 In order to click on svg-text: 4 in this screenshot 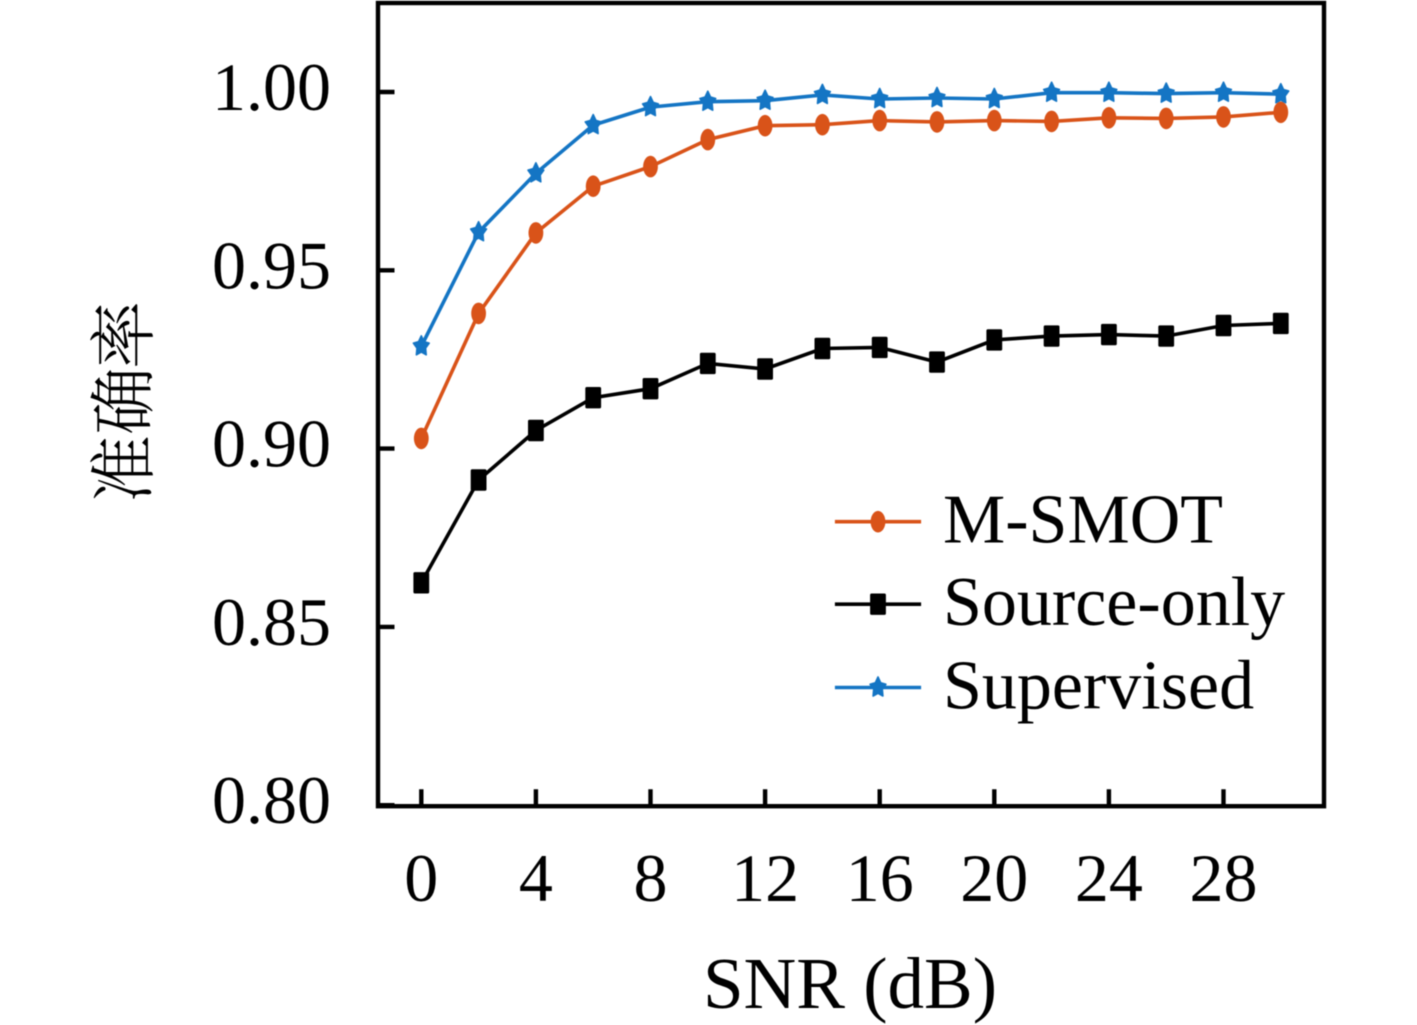, I will do `click(536, 878)`.